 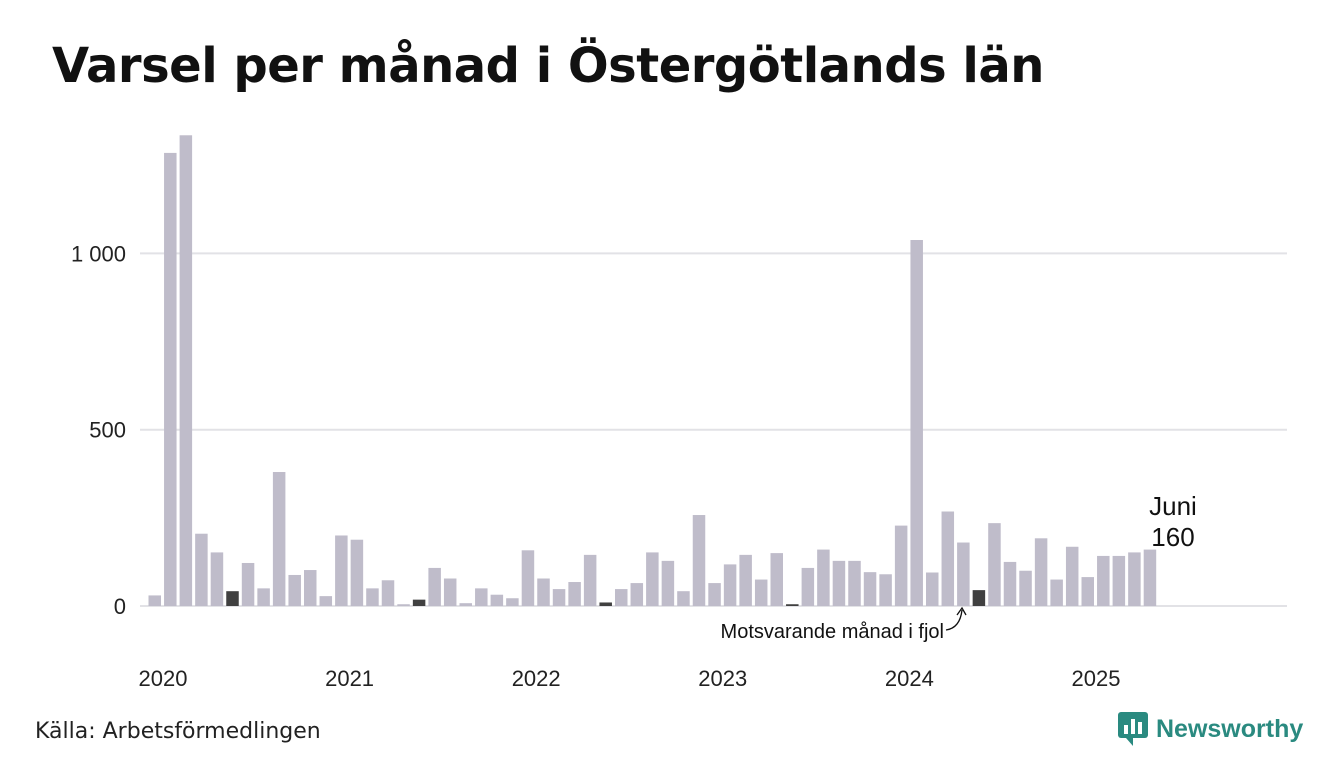 I want to click on brand-logo: Newsworthy, so click(x=1210, y=729).